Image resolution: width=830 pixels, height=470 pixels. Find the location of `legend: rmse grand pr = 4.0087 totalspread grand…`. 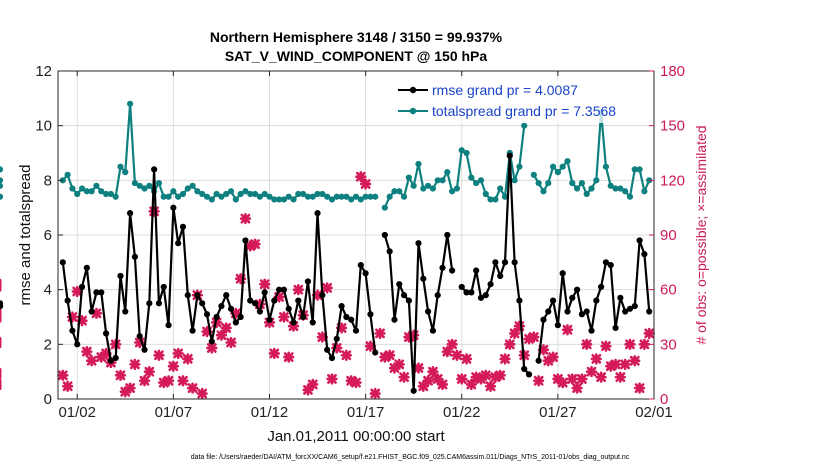

legend: rmse grand pr = 4.0087 totalspread grand… is located at coordinates (522, 101).